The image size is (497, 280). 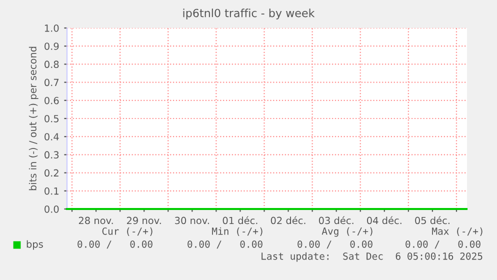 What do you see at coordinates (384, 220) in the screenshot?
I see `x-tick-label: 04 déc.` at bounding box center [384, 220].